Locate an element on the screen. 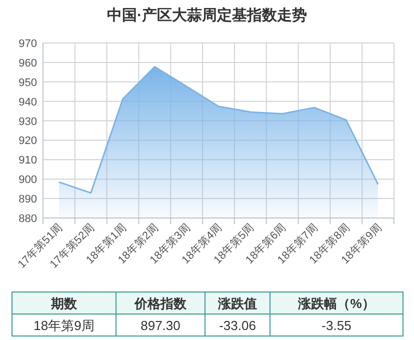 The height and width of the screenshot is (340, 414). text: 897.30 is located at coordinates (160, 325).